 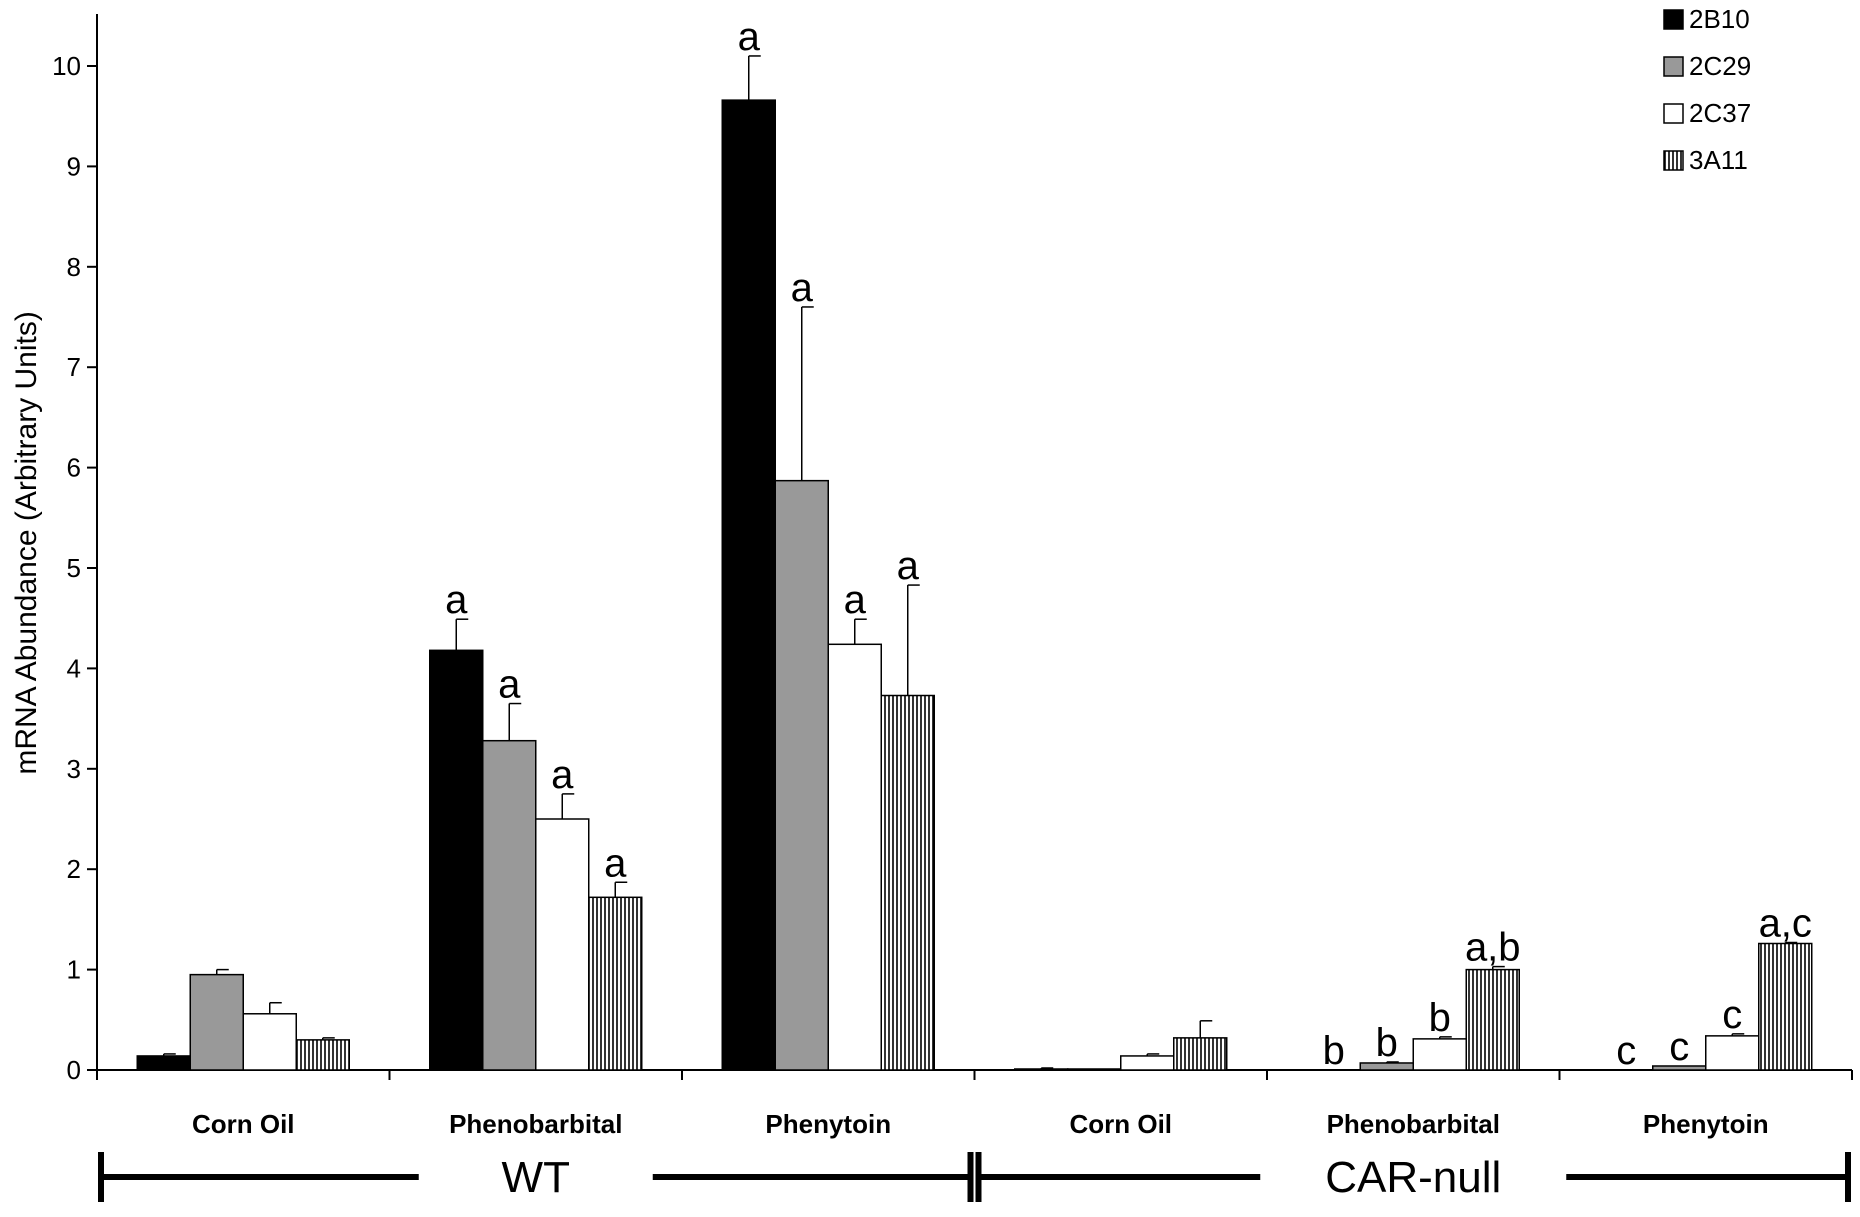 What do you see at coordinates (74, 267) in the screenshot?
I see `y-tick-label: 8` at bounding box center [74, 267].